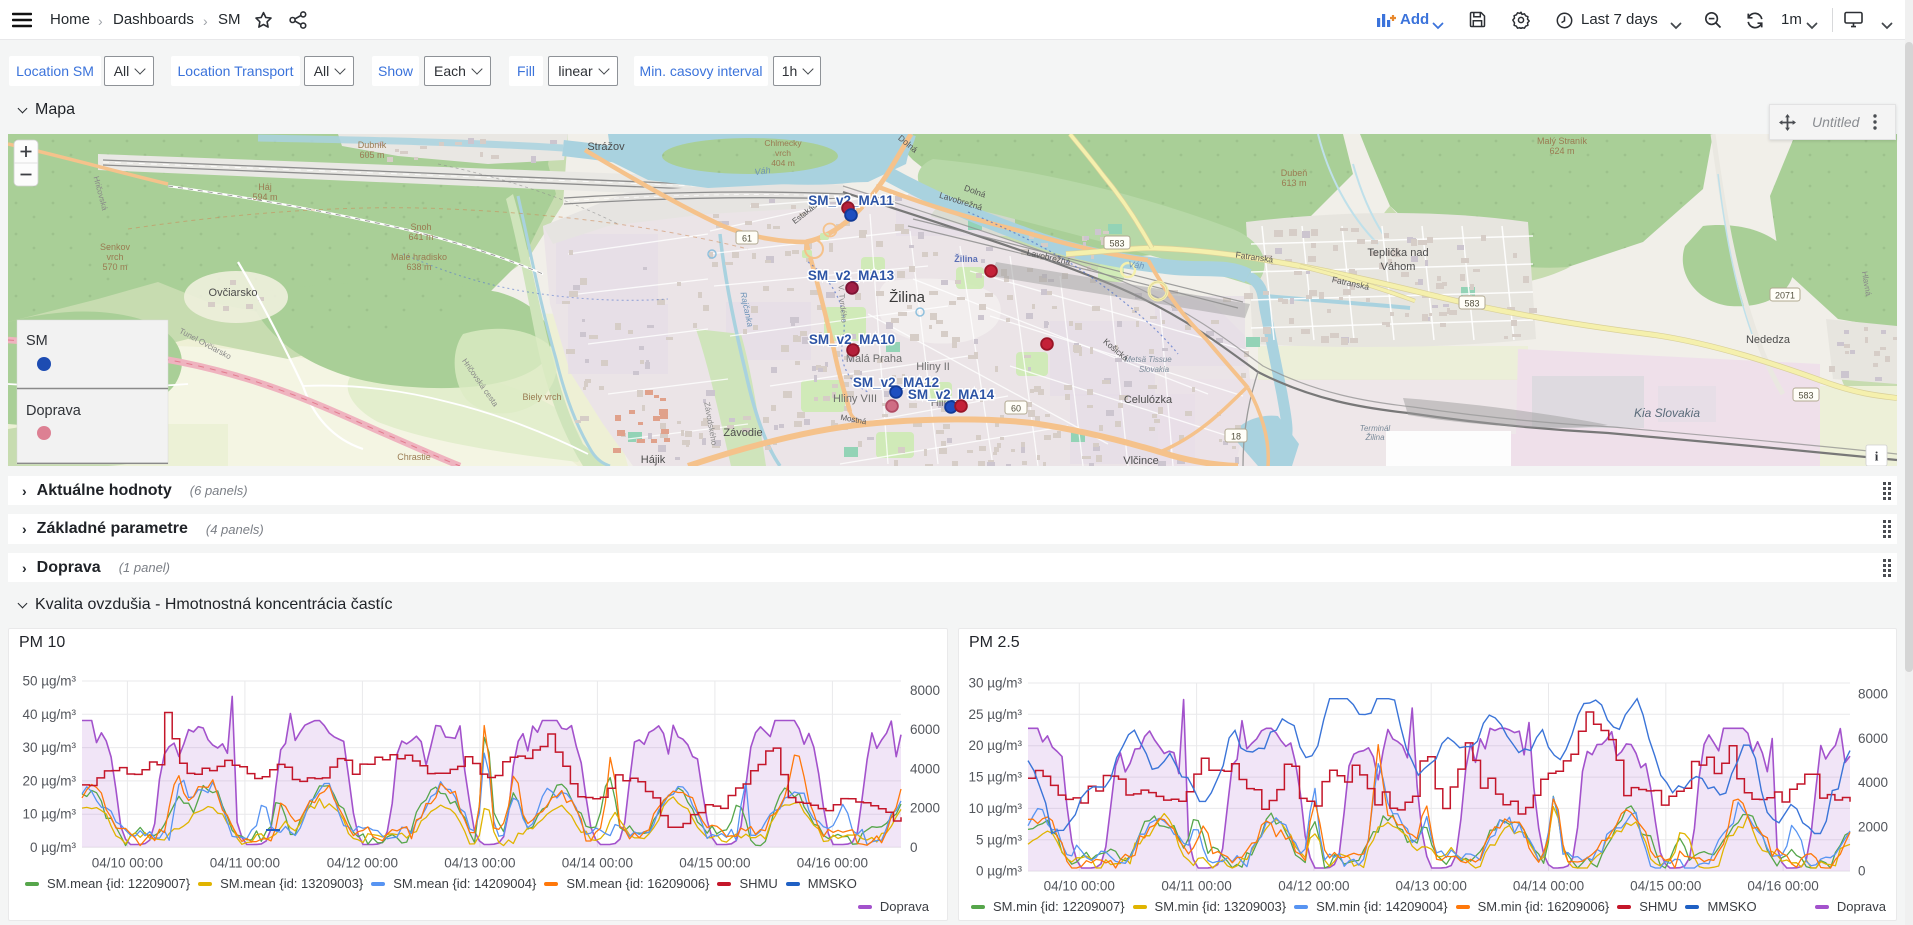  What do you see at coordinates (1236, 437) in the screenshot?
I see `svg-text: 18` at bounding box center [1236, 437].